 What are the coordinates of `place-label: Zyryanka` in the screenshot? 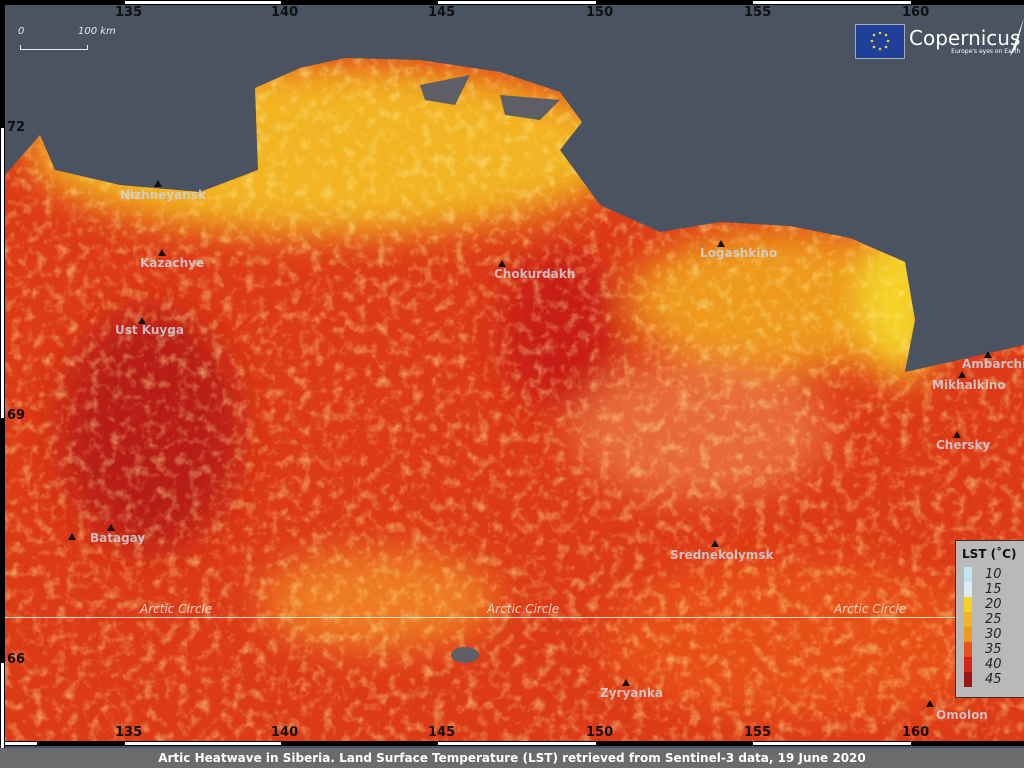 It's located at (631, 693).